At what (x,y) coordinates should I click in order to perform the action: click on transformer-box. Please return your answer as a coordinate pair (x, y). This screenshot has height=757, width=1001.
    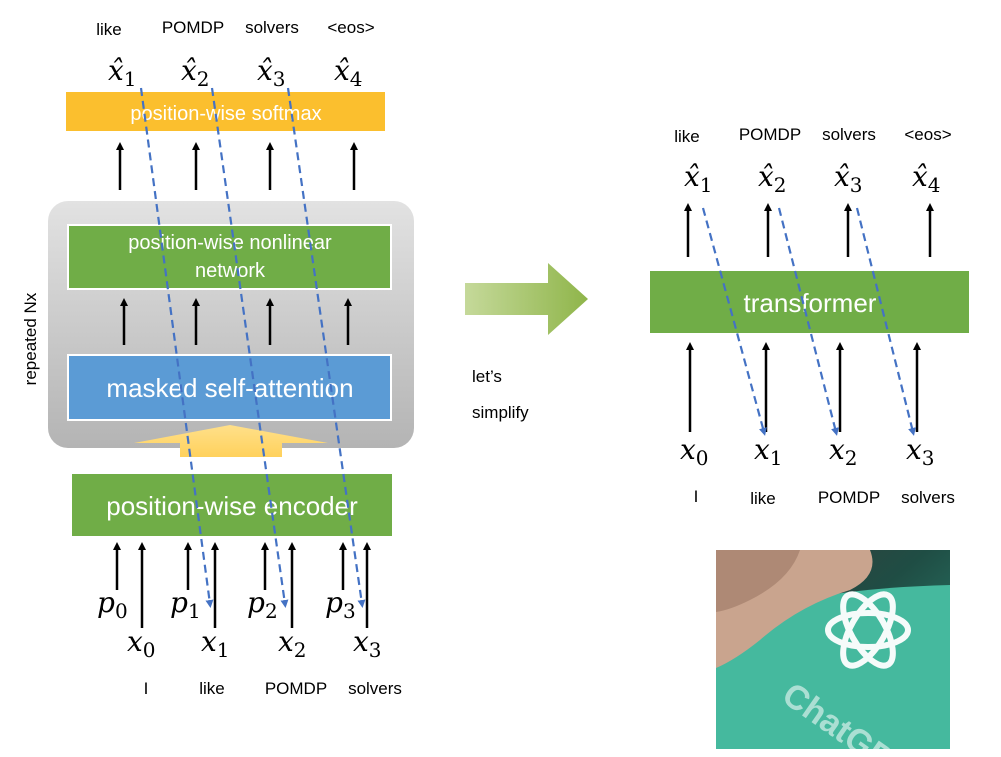
    Looking at the image, I should click on (809, 302).